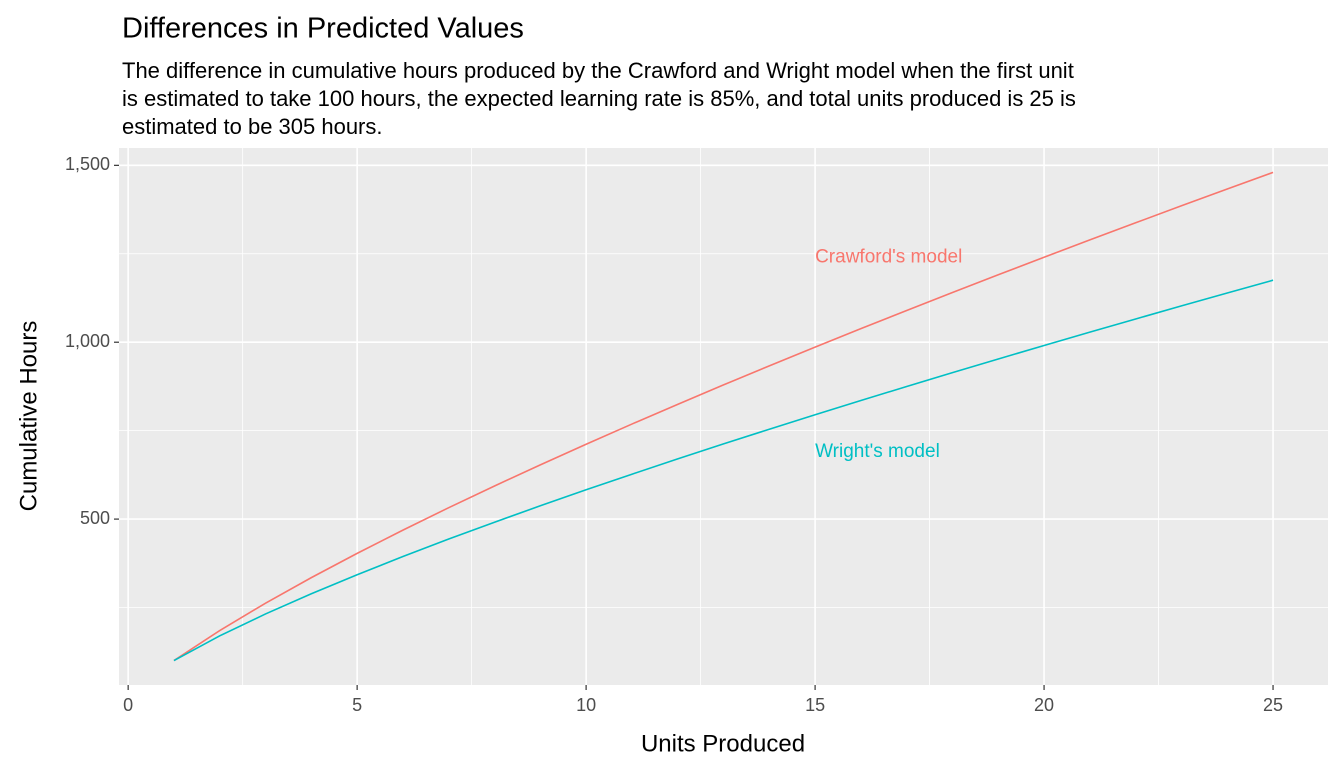 Image resolution: width=1344 pixels, height=768 pixels. Describe the element at coordinates (877, 451) in the screenshot. I see `series-label: Wright's model` at that location.